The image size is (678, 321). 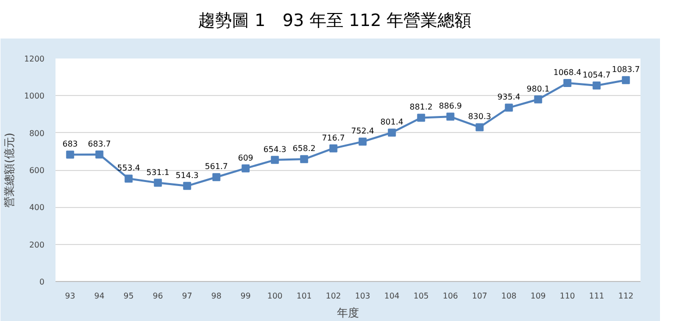 What do you see at coordinates (216, 296) in the screenshot?
I see `x-tick-label: 98` at bounding box center [216, 296].